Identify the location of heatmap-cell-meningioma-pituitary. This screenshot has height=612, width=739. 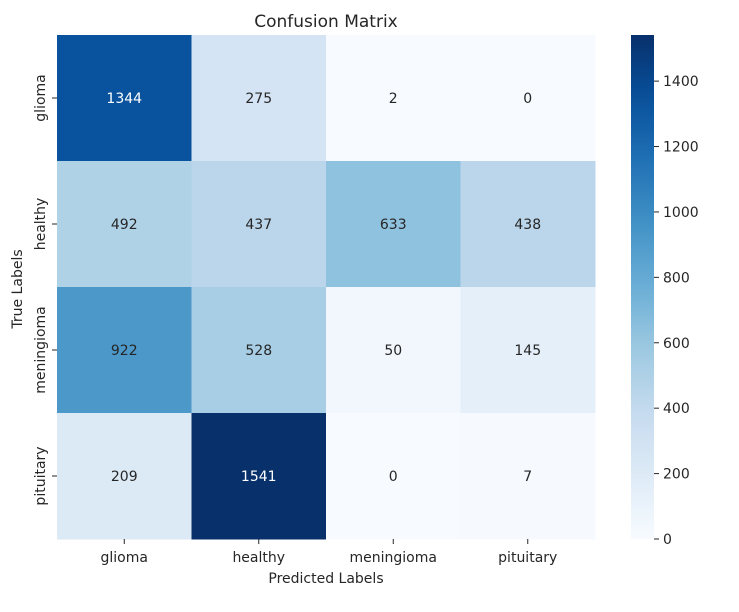
(528, 350).